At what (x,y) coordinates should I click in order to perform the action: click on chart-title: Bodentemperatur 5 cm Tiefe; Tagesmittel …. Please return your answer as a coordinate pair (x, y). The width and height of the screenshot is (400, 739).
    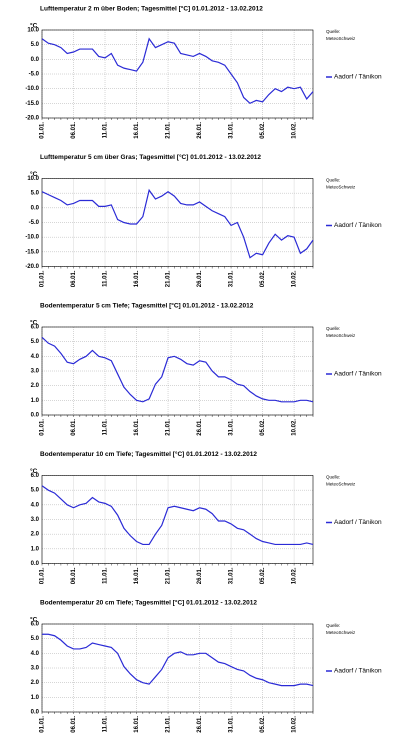
    Looking at the image, I should click on (147, 306).